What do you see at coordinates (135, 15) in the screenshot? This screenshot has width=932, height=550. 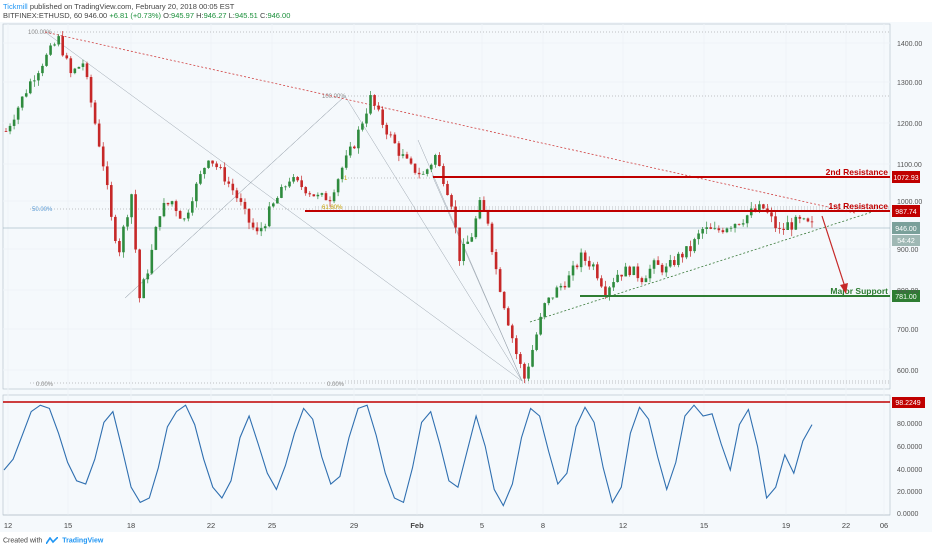 I see `price-change: +6.81 (+0.73%)` at bounding box center [135, 15].